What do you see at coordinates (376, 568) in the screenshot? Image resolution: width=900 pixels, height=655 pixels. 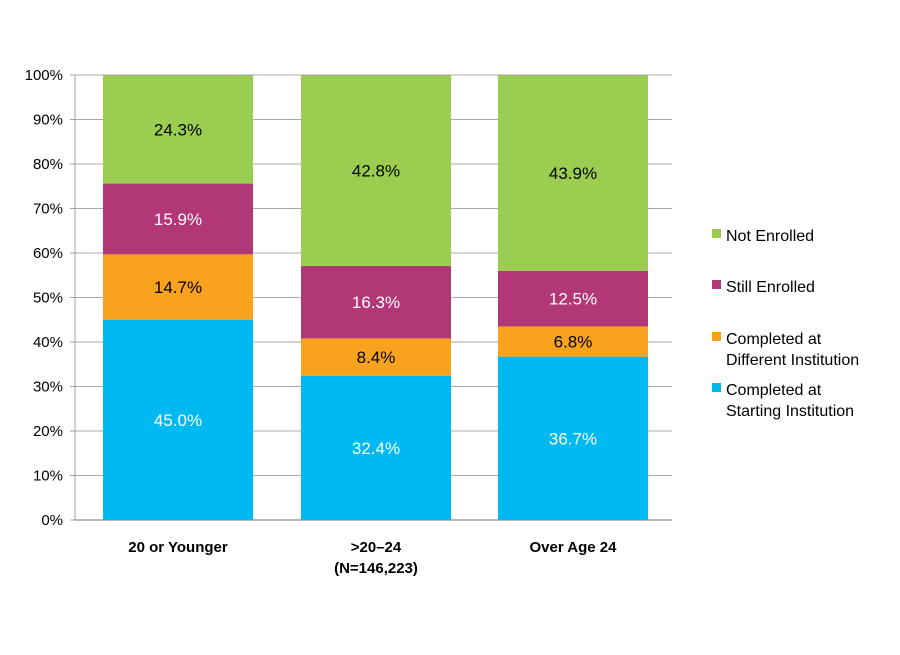 I see `x-tick-label: (N=146,223)` at bounding box center [376, 568].